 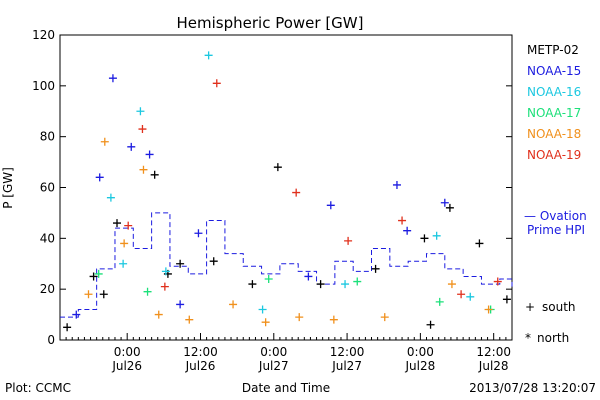 I want to click on marker-legend-south-label: south, so click(x=559, y=307).